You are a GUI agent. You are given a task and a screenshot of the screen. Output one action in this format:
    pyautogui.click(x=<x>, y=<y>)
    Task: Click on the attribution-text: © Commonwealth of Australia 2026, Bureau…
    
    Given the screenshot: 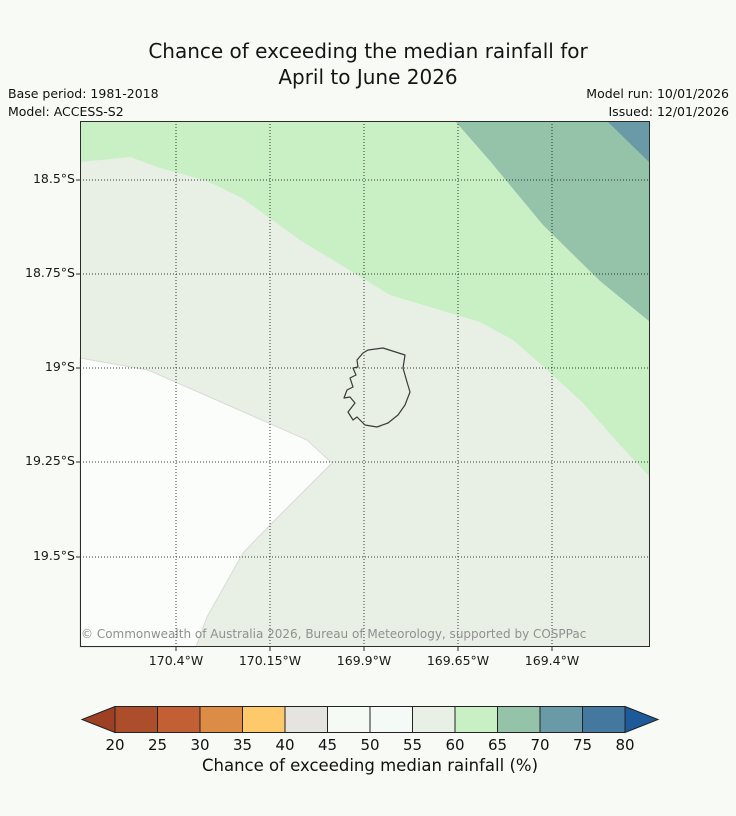 What is the action you would take?
    pyautogui.click(x=334, y=634)
    